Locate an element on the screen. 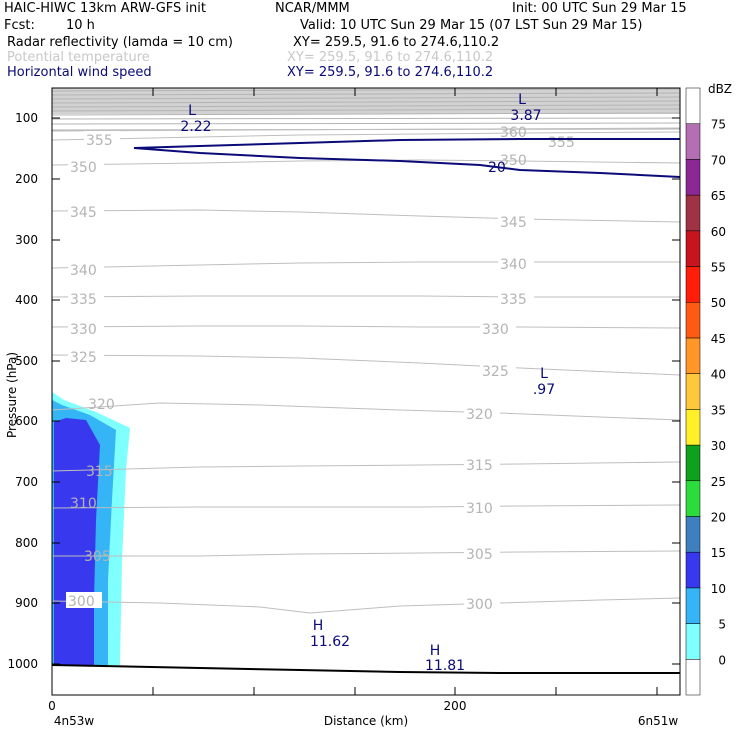 The width and height of the screenshot is (740, 740). y-tick-400: 400 is located at coordinates (26, 300).